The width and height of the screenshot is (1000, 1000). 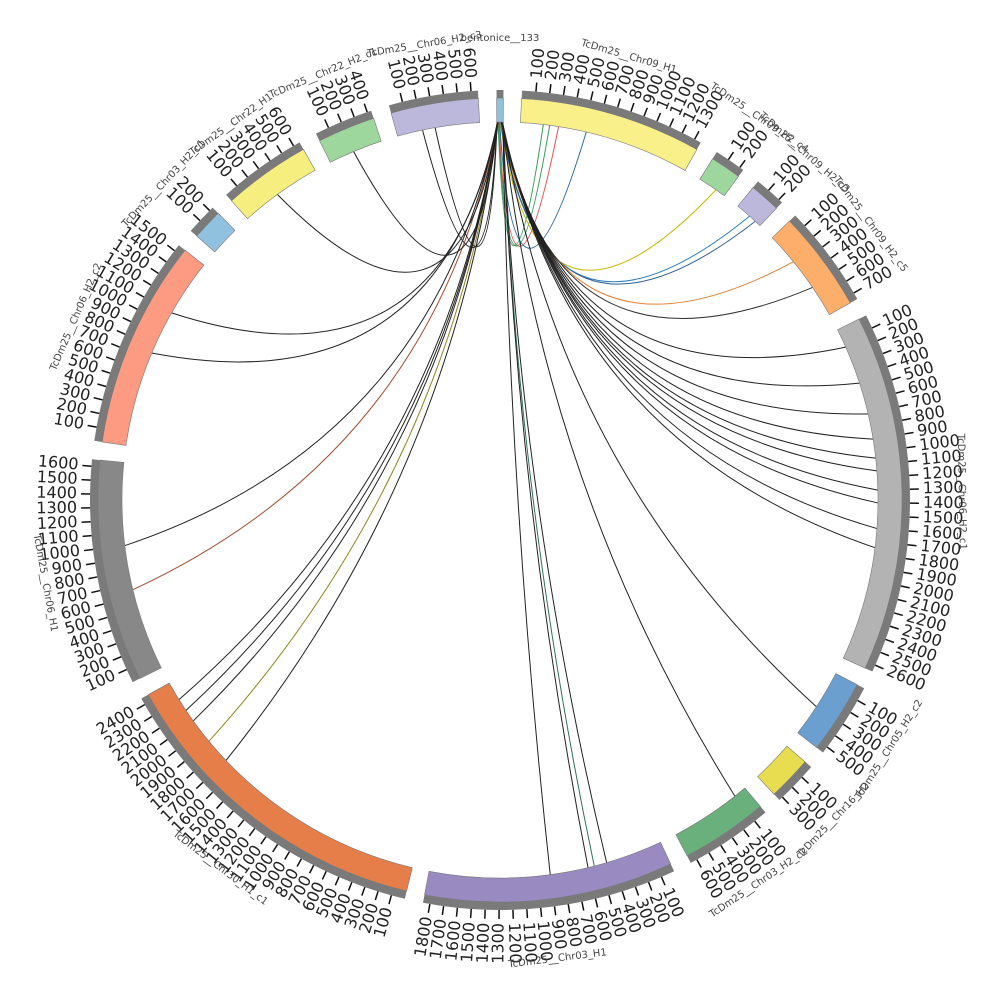 I want to click on tick-label: 900, so click(x=66, y=566).